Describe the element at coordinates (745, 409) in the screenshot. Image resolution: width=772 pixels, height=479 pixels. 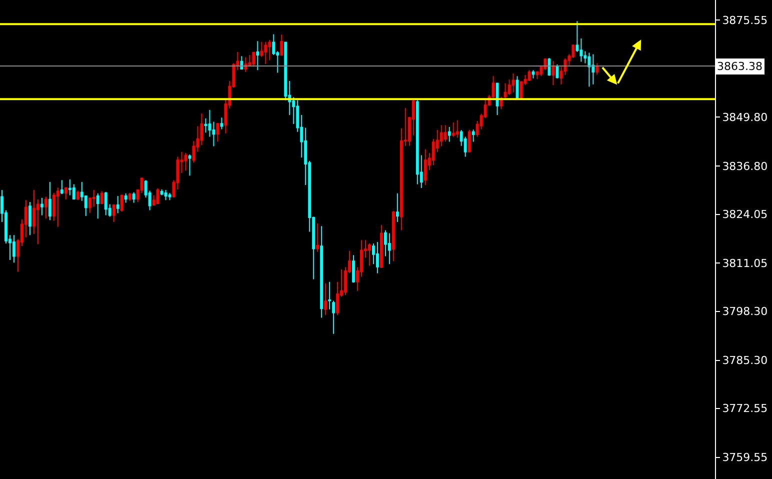
I see `y-tick-label: 3772.55` at that location.